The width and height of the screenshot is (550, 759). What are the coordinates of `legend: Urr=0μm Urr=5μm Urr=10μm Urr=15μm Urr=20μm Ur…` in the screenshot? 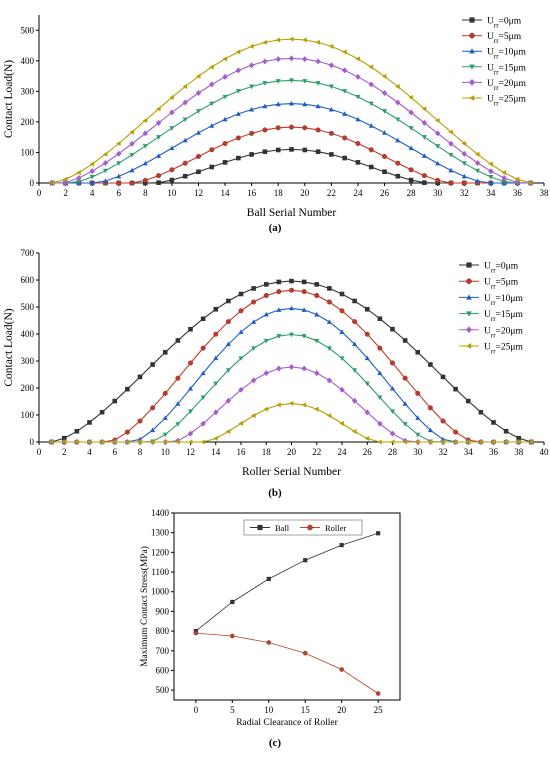 It's located at (497, 308).